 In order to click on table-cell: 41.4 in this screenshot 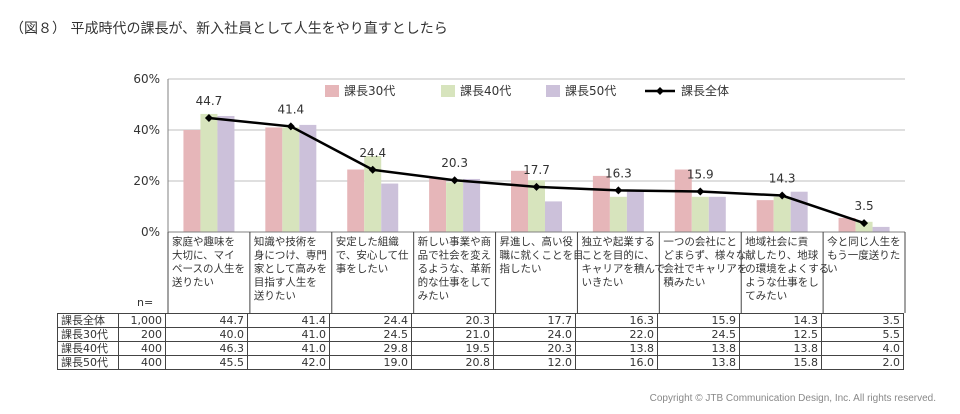, I will do `click(288, 320)`.